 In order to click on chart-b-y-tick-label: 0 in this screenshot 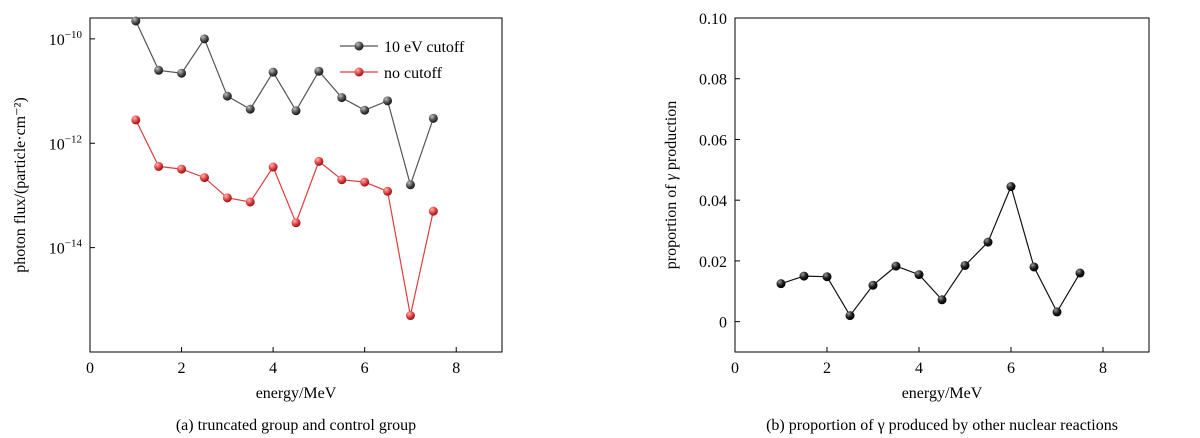, I will do `click(723, 323)`.